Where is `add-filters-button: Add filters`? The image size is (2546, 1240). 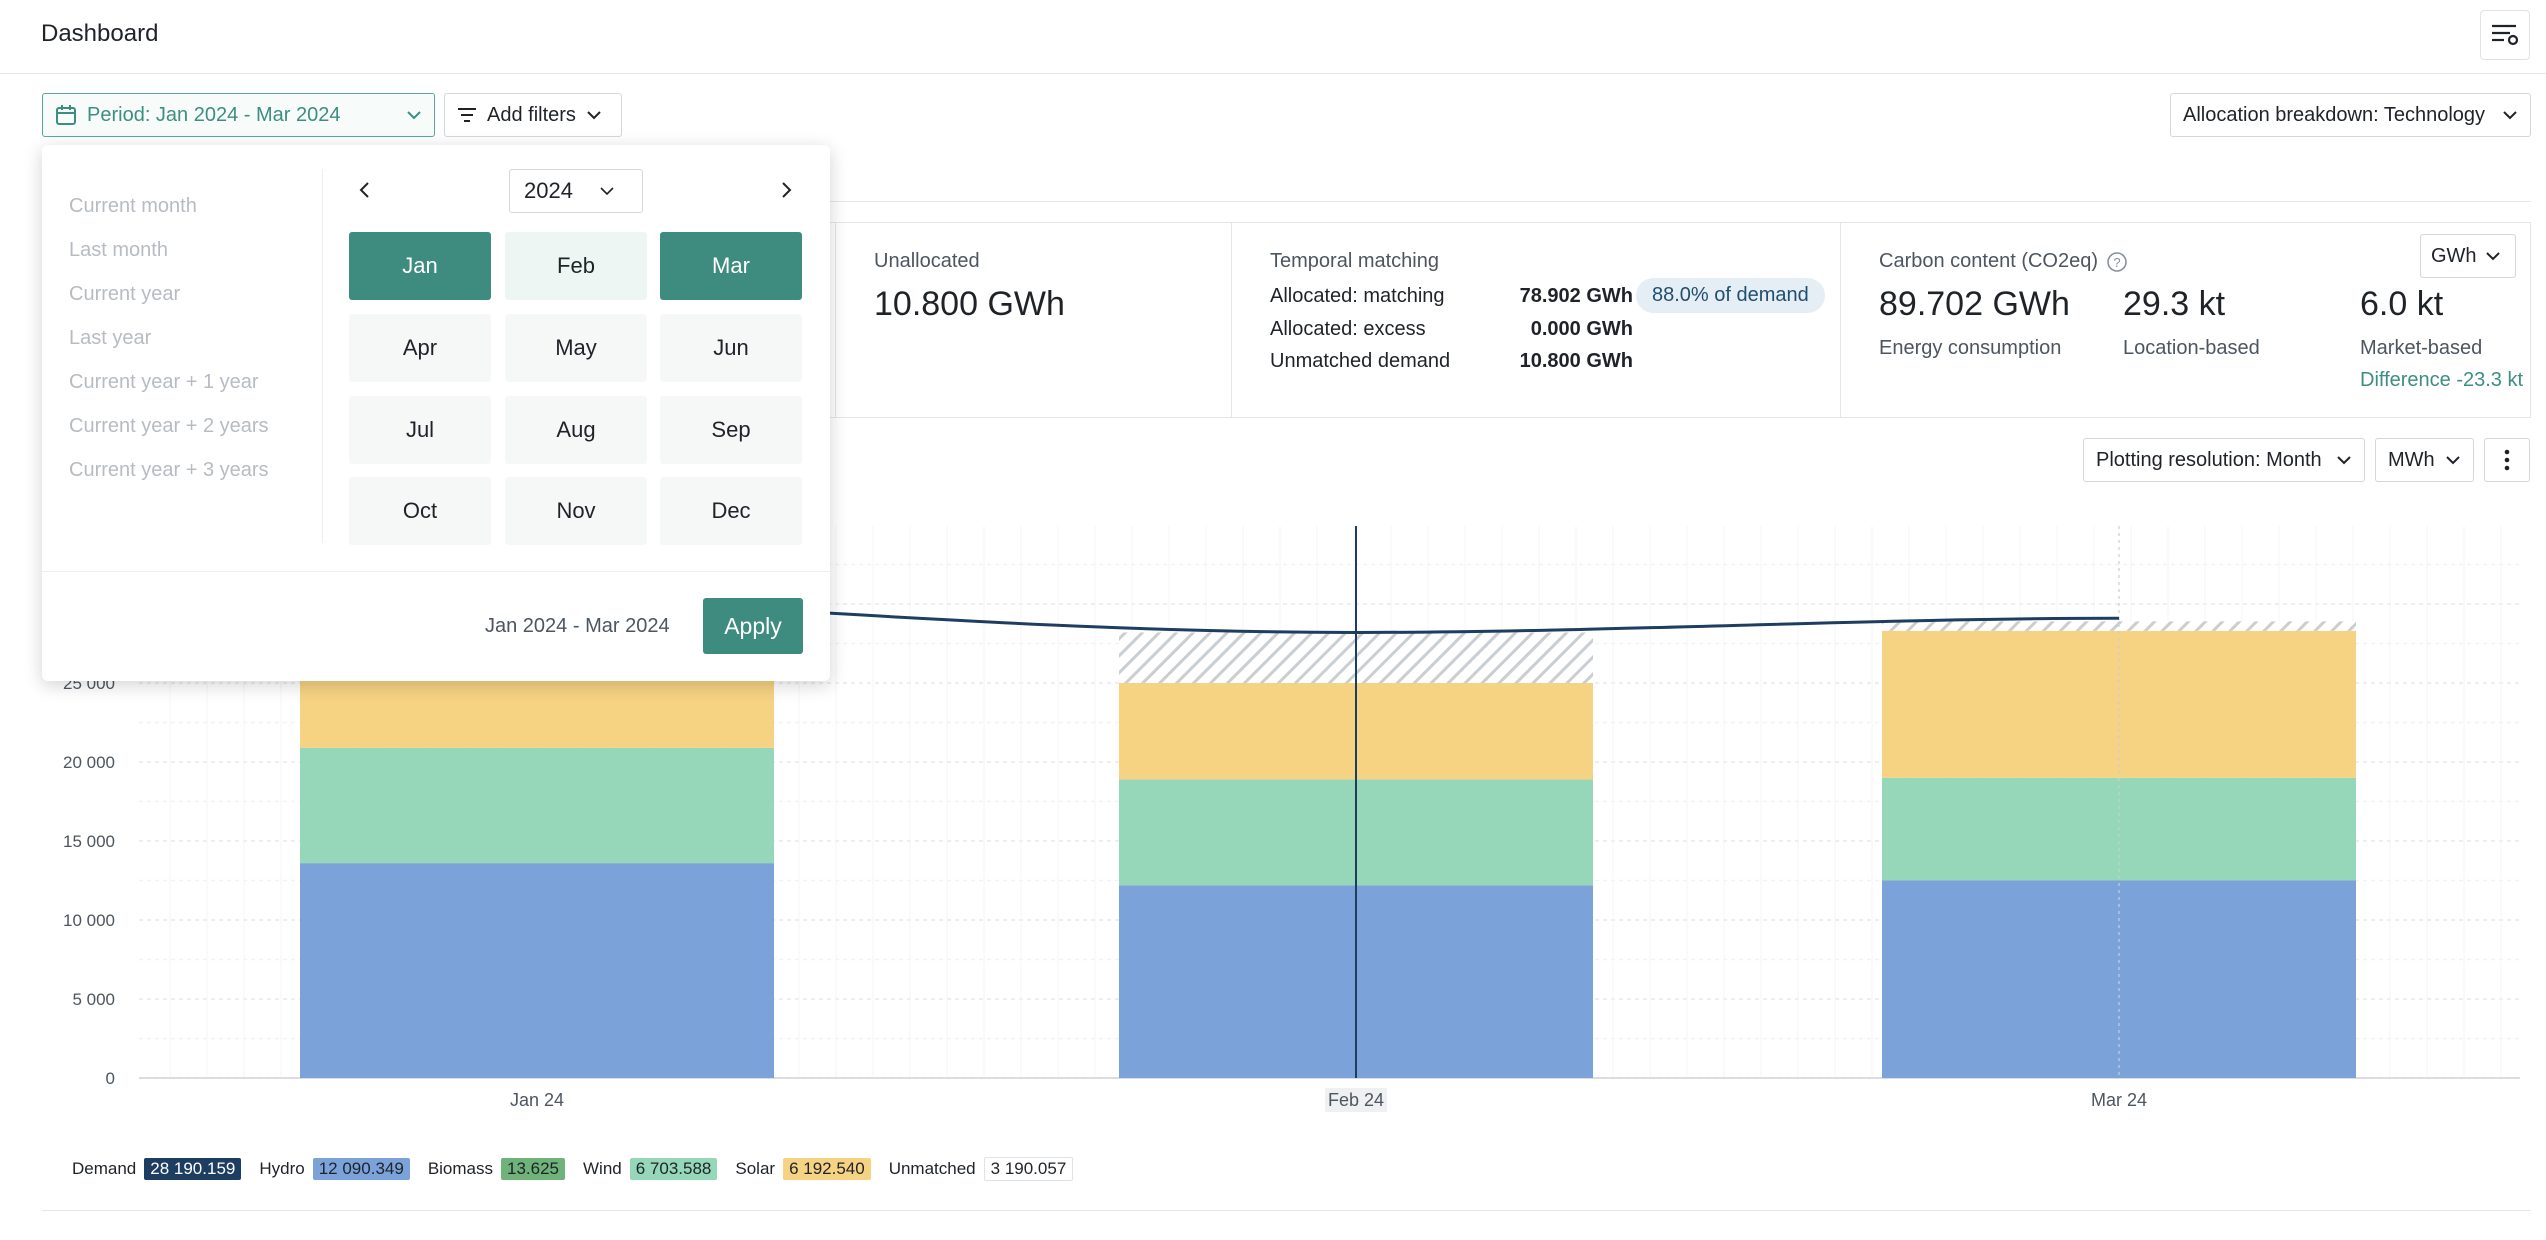 add-filters-button: Add filters is located at coordinates (533, 115).